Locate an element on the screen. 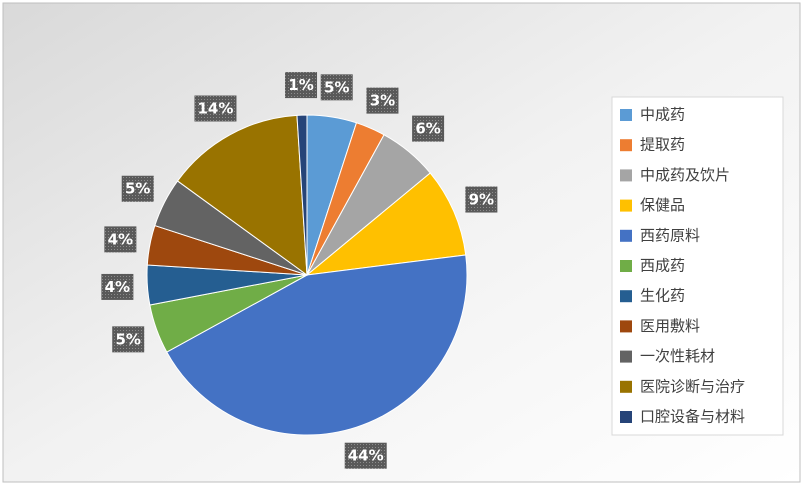 Image resolution: width=804 pixels, height=486 pixels. legend-label: 口腔设备与材料 is located at coordinates (692, 417).